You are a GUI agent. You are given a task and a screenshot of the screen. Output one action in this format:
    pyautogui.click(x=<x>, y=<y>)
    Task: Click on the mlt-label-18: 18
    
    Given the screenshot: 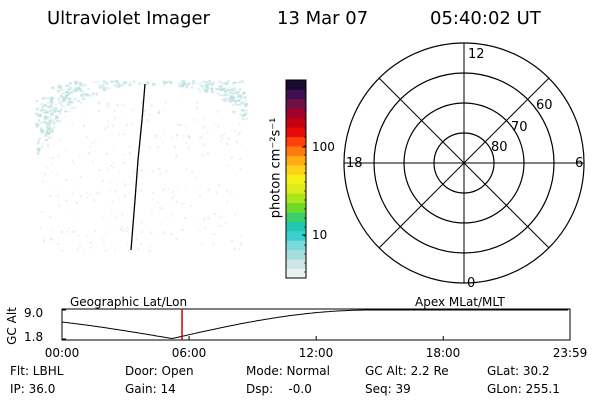 What is the action you would take?
    pyautogui.click(x=354, y=163)
    